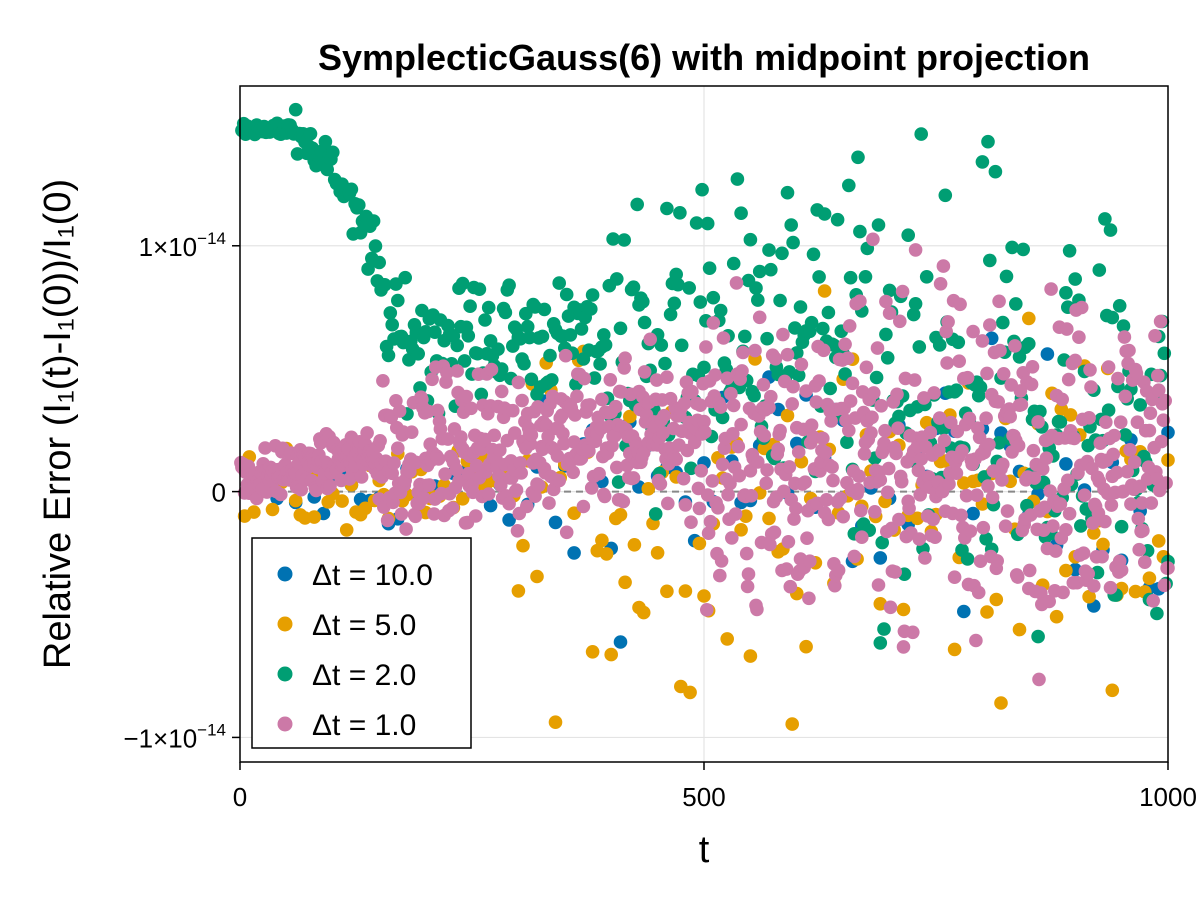 Image resolution: width=1200 pixels, height=900 pixels. What do you see at coordinates (219, 493) in the screenshot?
I see `y-tick-label-1: 0` at bounding box center [219, 493].